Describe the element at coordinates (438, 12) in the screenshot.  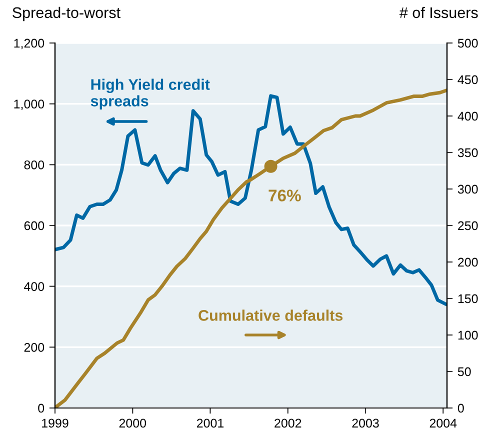
I see `y2-axis-title: # of Issuers` at that location.